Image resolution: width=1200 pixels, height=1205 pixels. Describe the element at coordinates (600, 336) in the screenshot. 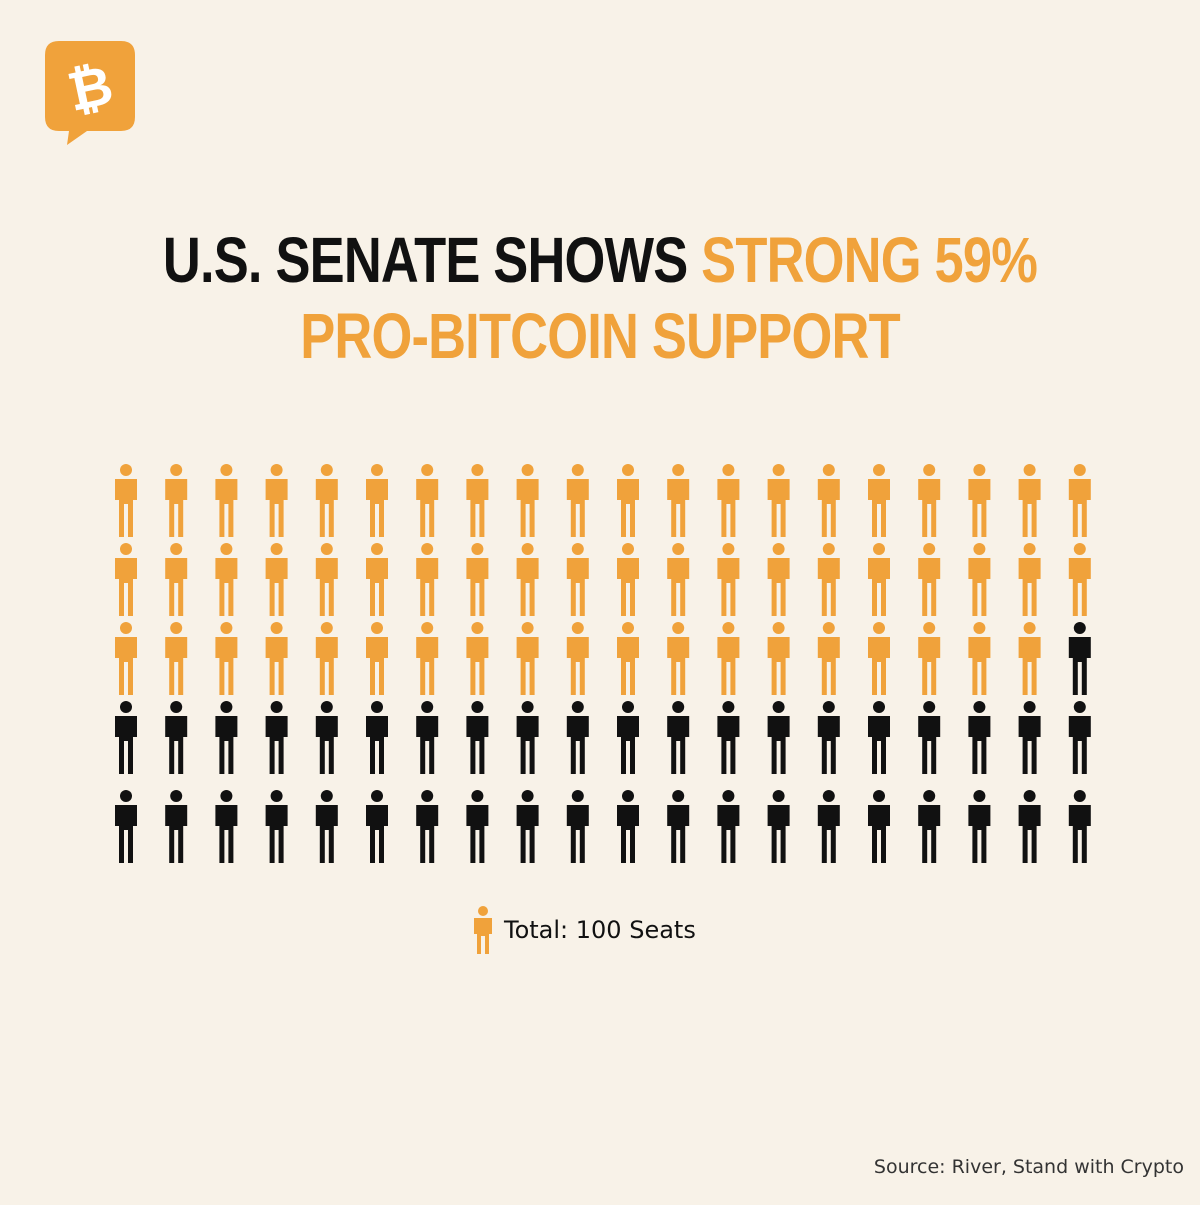

I see `title-part-3: PRO-BITCOIN SUPPORT` at that location.